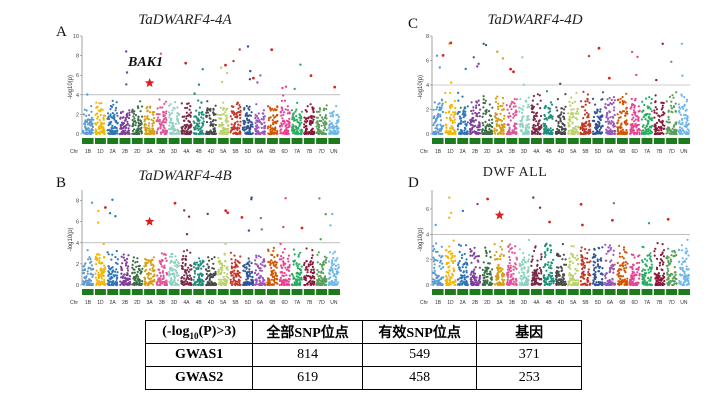 The image size is (720, 404). I want to click on table-cell: 371, so click(529, 355).